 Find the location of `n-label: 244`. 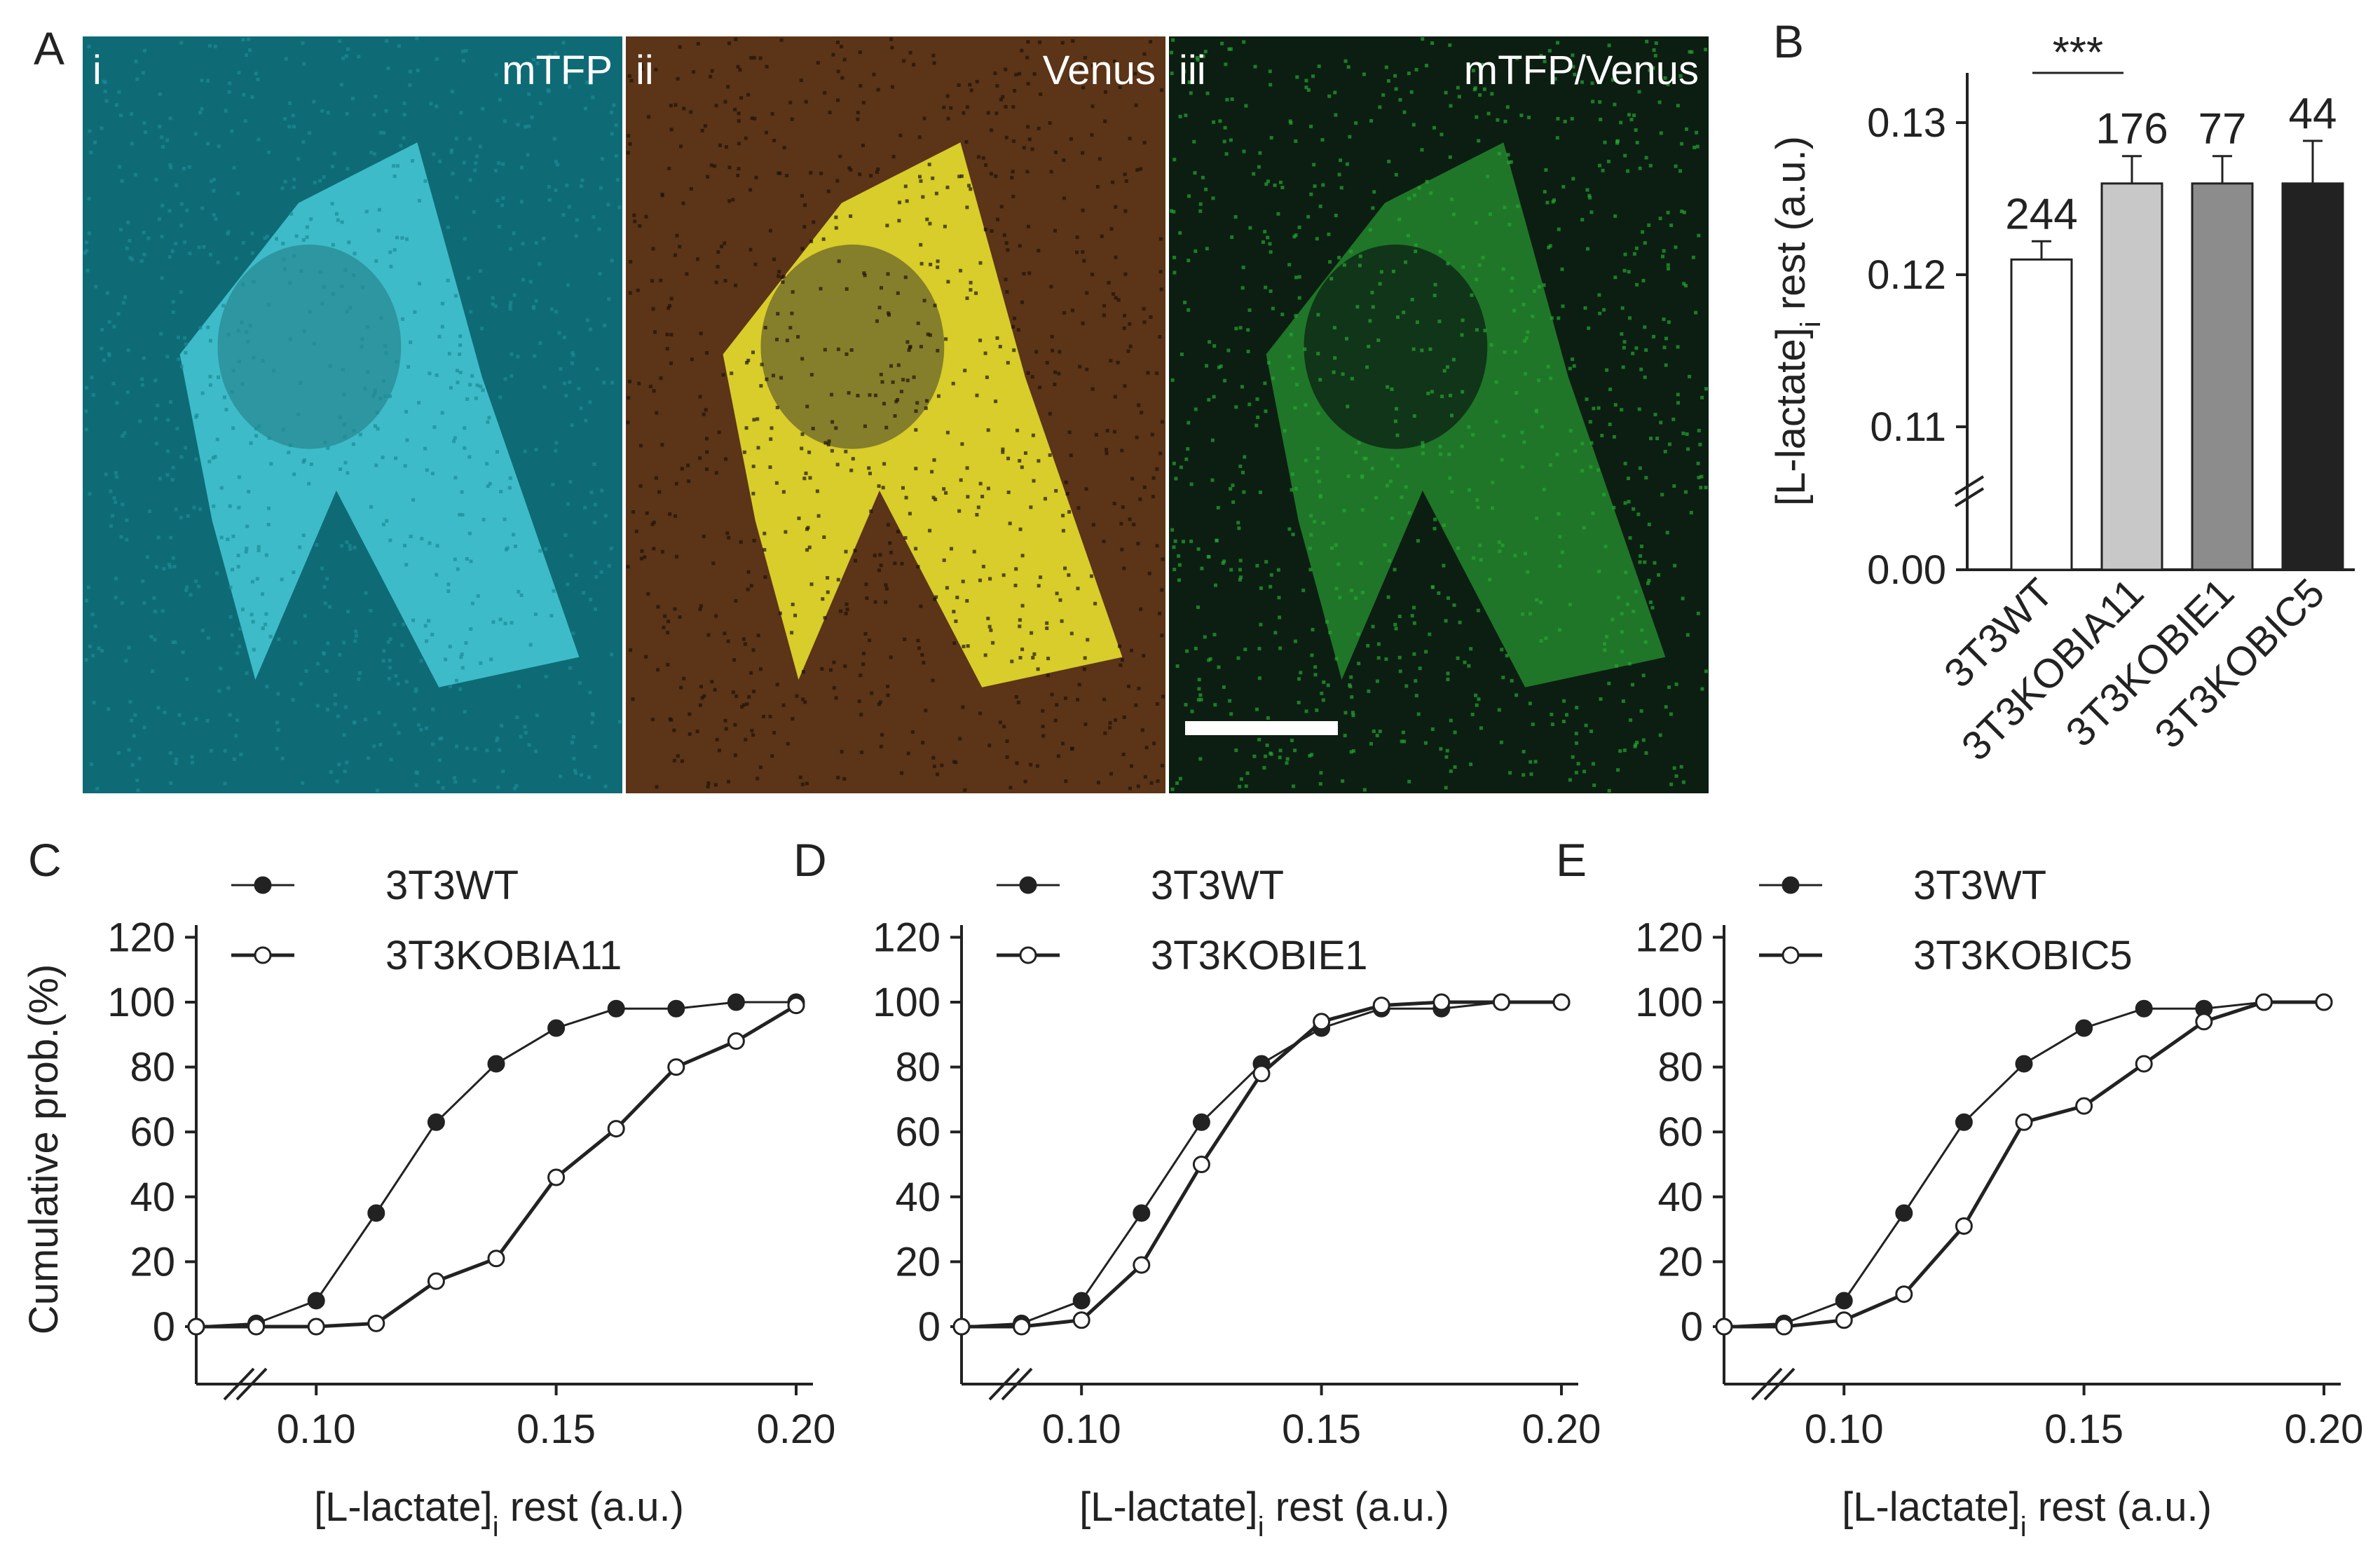

n-label: 244 is located at coordinates (2041, 214).